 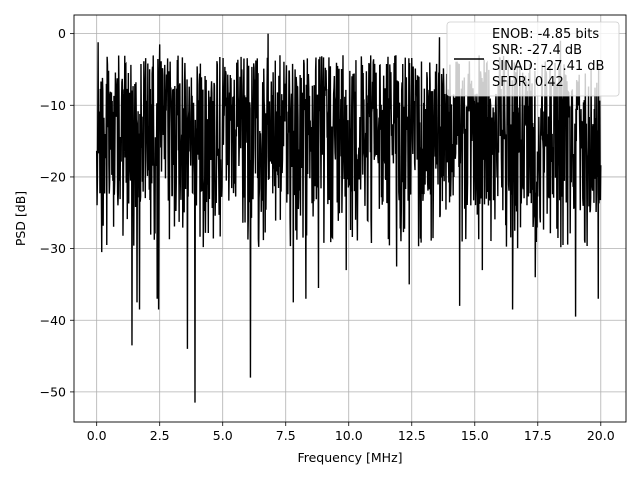 I want to click on y-tick-label: −10, so click(x=53, y=105).